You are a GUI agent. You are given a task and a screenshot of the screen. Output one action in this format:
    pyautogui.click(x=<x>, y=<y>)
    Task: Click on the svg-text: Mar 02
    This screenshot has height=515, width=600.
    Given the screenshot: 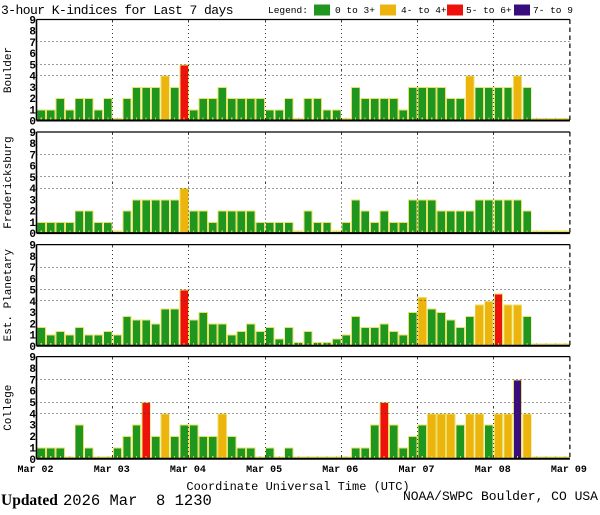 What is the action you would take?
    pyautogui.click(x=35, y=470)
    